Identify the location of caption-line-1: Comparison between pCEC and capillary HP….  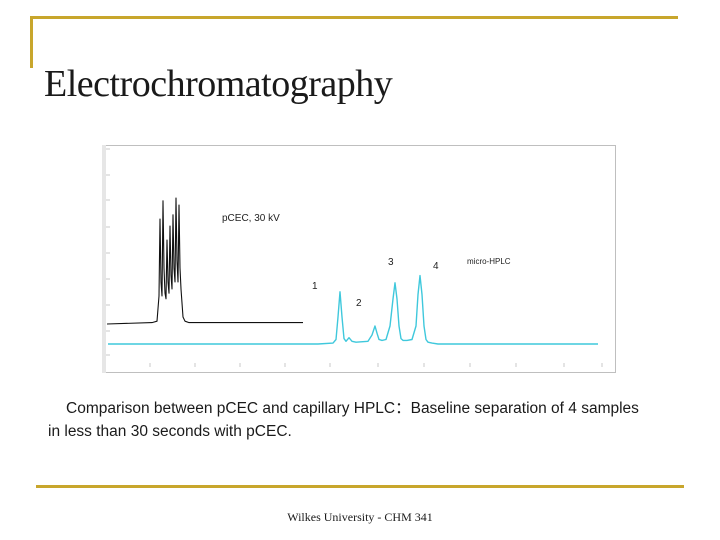
(352, 408).